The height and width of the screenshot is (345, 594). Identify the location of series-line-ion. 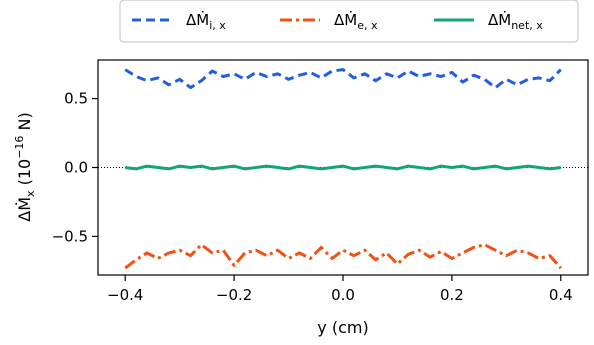
(343, 79).